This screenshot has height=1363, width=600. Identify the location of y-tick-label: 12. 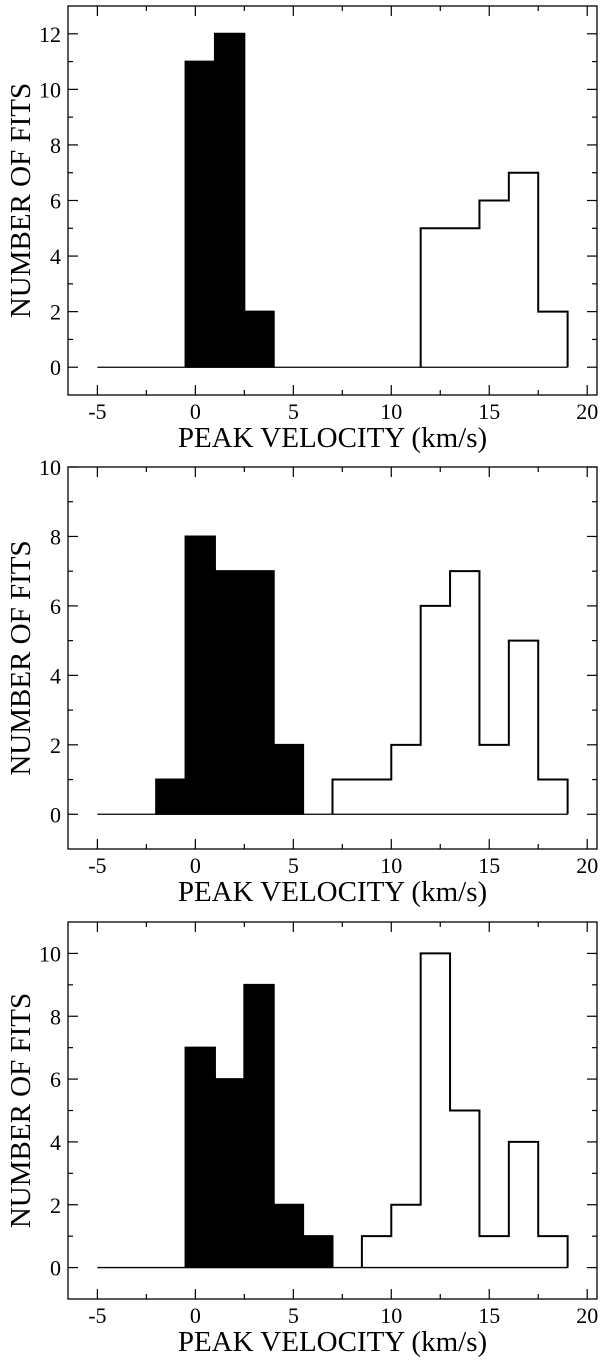
(50, 34).